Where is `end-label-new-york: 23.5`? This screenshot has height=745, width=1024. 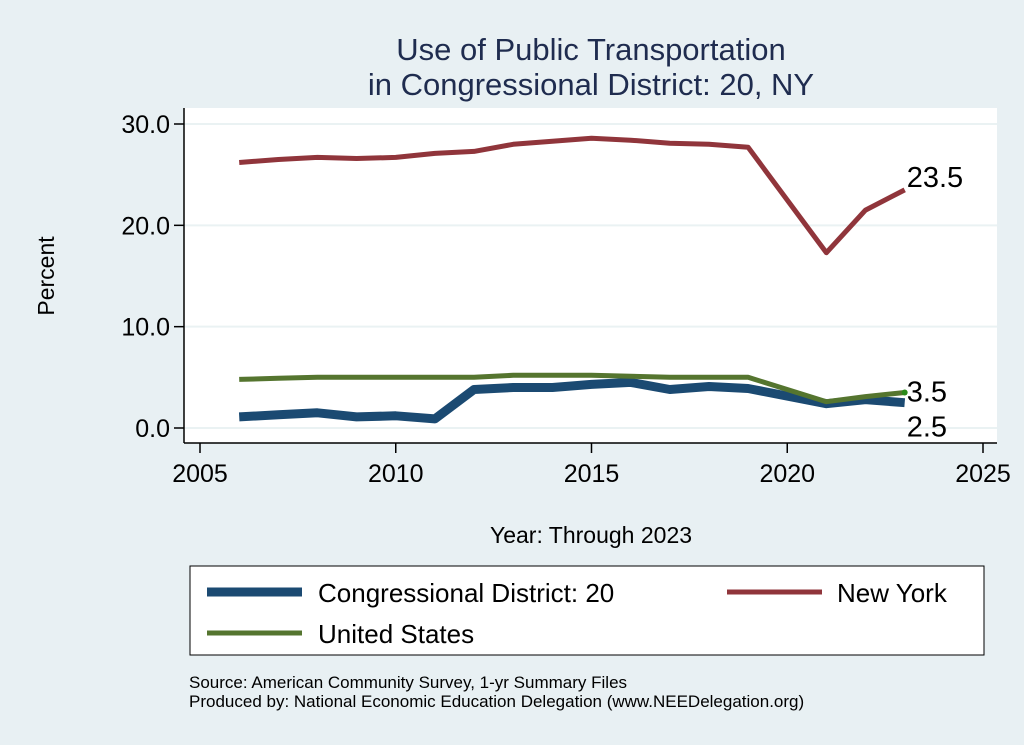 end-label-new-york: 23.5 is located at coordinates (935, 178).